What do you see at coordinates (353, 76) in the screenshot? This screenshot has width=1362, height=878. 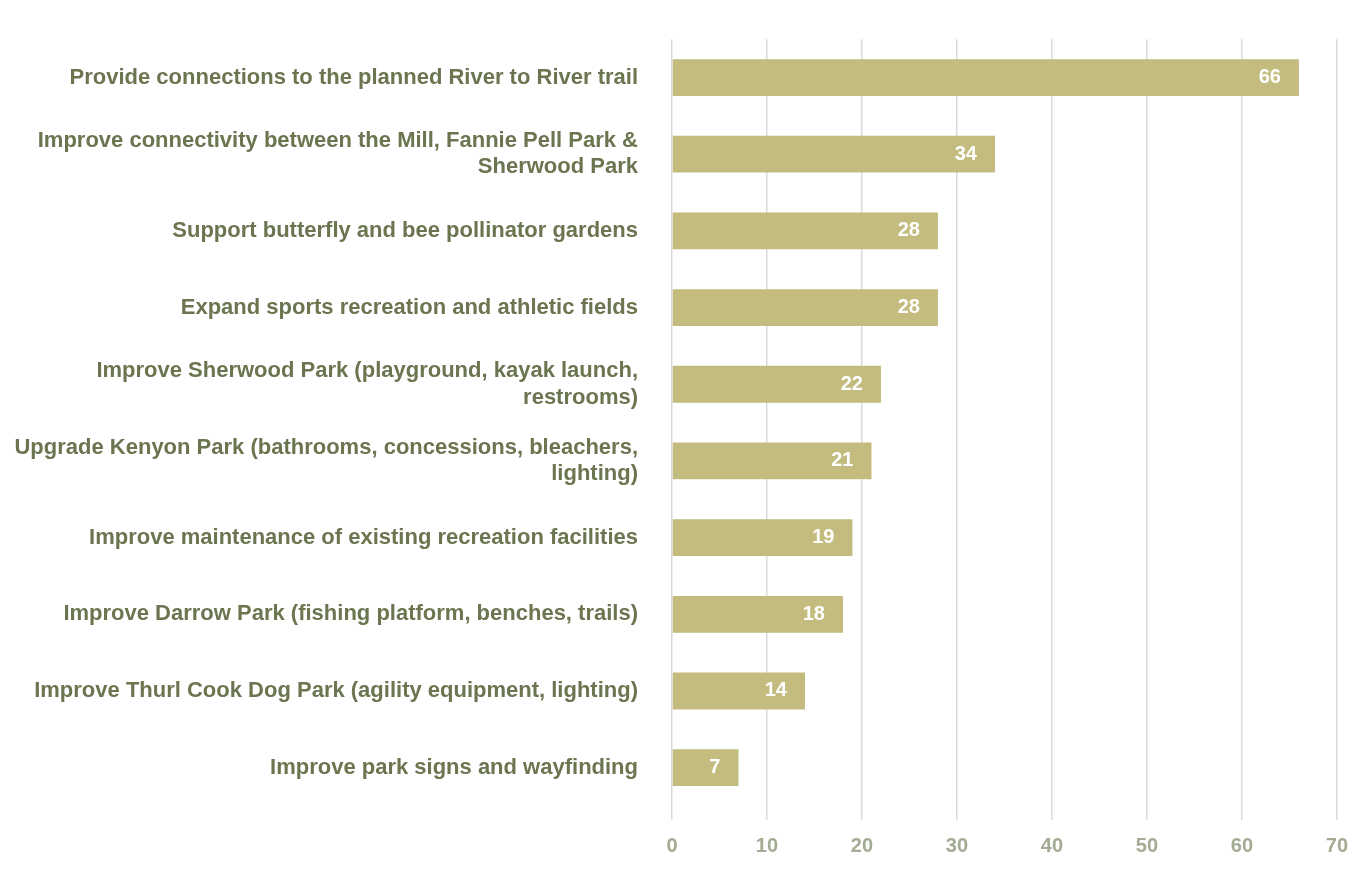 I see `y-tick-label: Provide connections to the planned River to River trail` at bounding box center [353, 76].